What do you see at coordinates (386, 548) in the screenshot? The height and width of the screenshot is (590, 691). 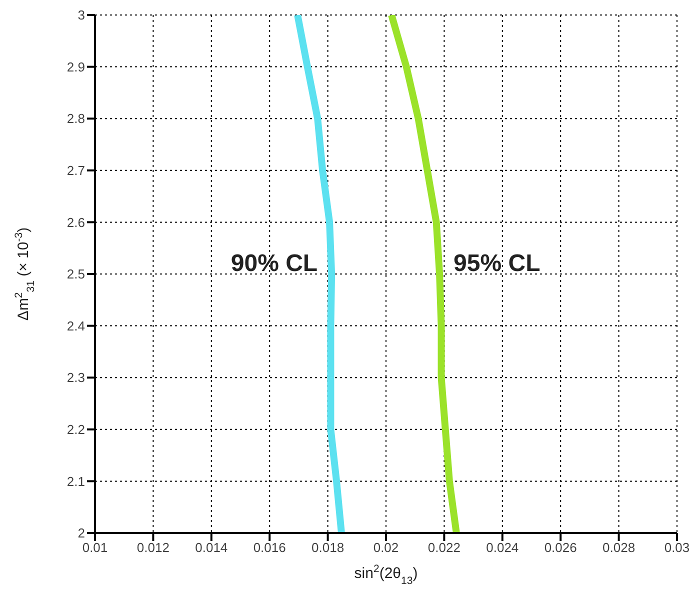 I see `x-tick-label: 0.02` at bounding box center [386, 548].